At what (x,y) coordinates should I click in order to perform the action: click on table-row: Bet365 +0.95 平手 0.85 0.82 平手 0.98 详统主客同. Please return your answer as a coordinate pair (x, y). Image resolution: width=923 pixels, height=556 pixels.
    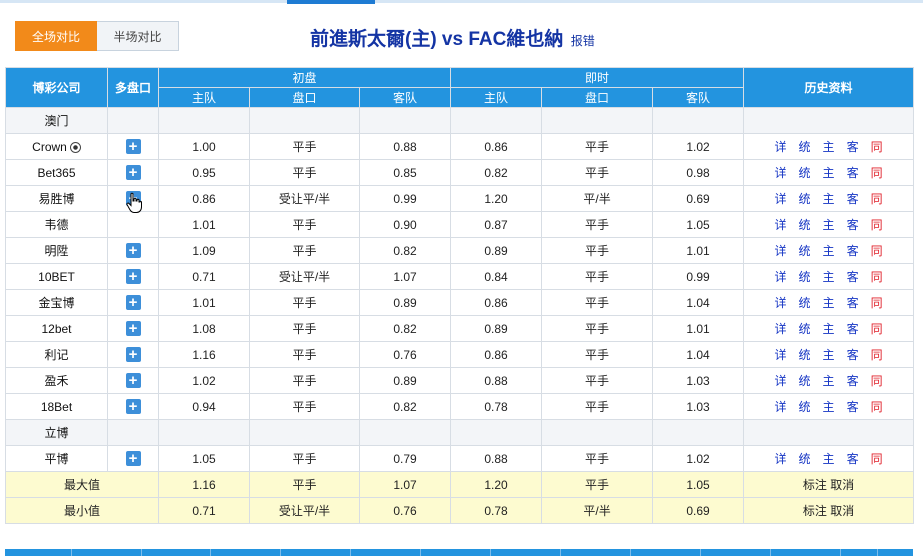
    Looking at the image, I should click on (460, 172).